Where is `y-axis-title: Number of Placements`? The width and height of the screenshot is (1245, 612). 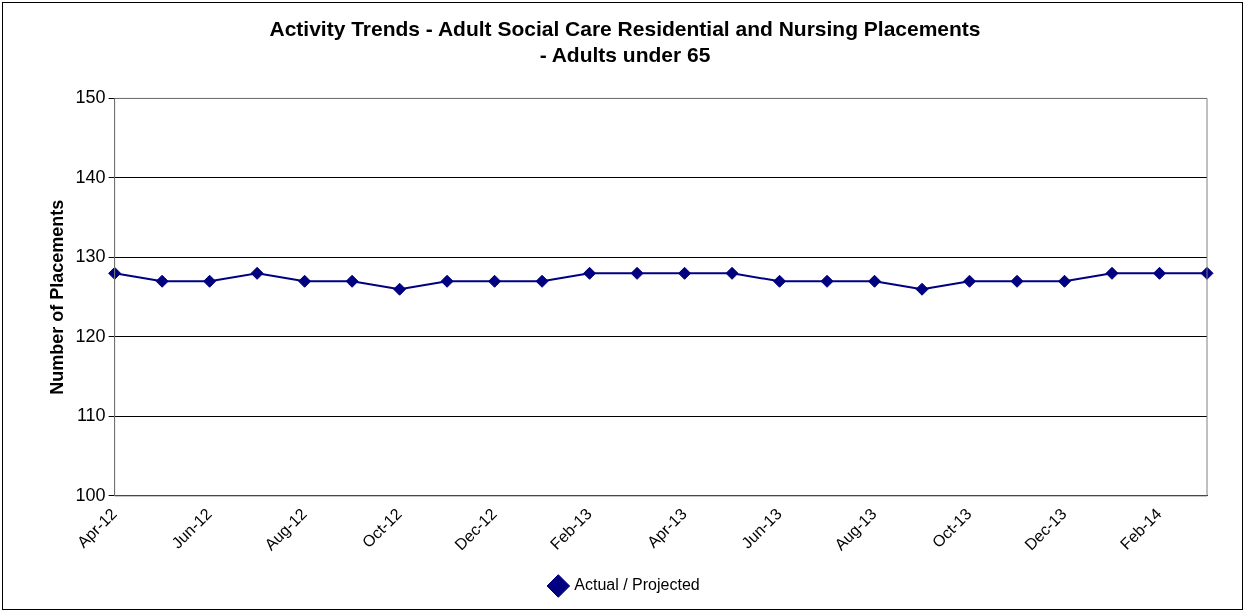 y-axis-title: Number of Placements is located at coordinates (56, 297).